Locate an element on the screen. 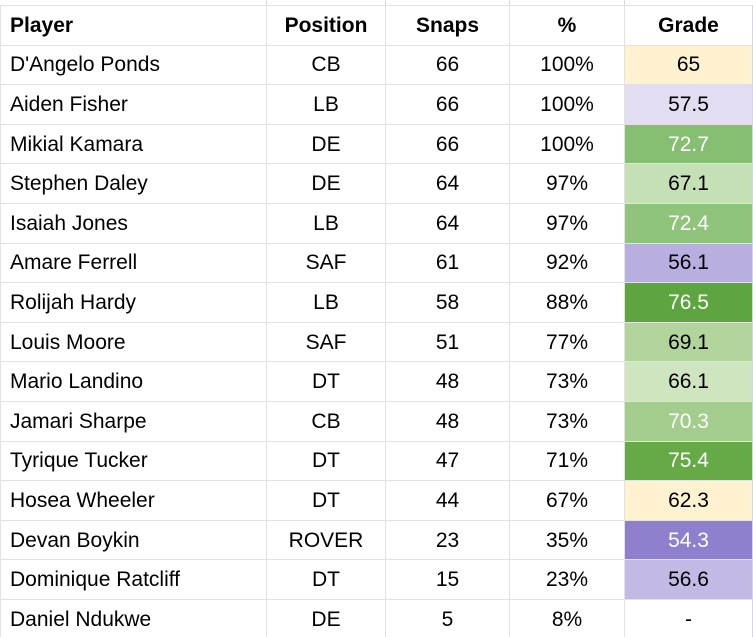  snaps-cell: 61 is located at coordinates (447, 263).